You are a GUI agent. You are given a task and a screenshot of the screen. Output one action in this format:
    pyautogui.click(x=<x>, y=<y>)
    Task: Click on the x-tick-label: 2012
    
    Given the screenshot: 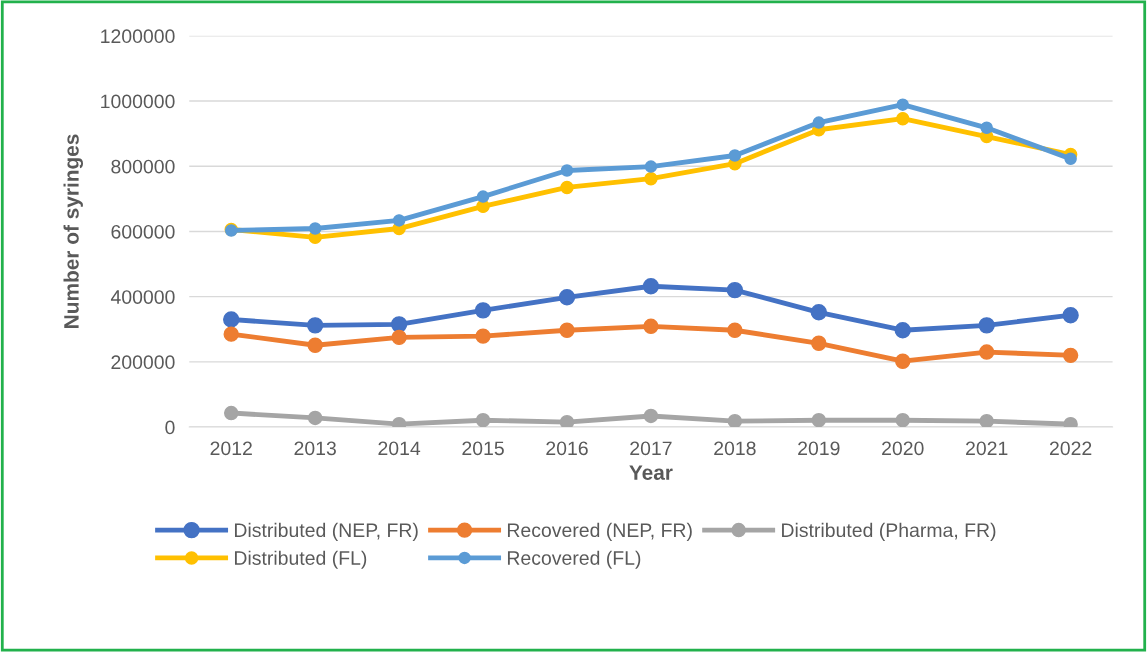 What is the action you would take?
    pyautogui.click(x=231, y=448)
    